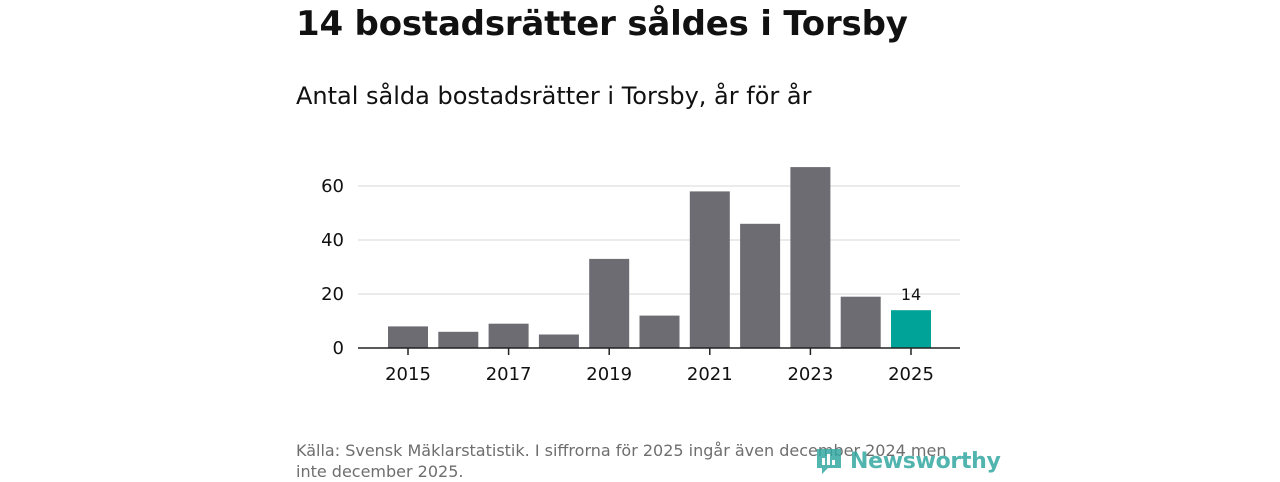 The image size is (1280, 482). I want to click on page-title: 14 bostadsrätter såldes i Torsby, so click(602, 24).